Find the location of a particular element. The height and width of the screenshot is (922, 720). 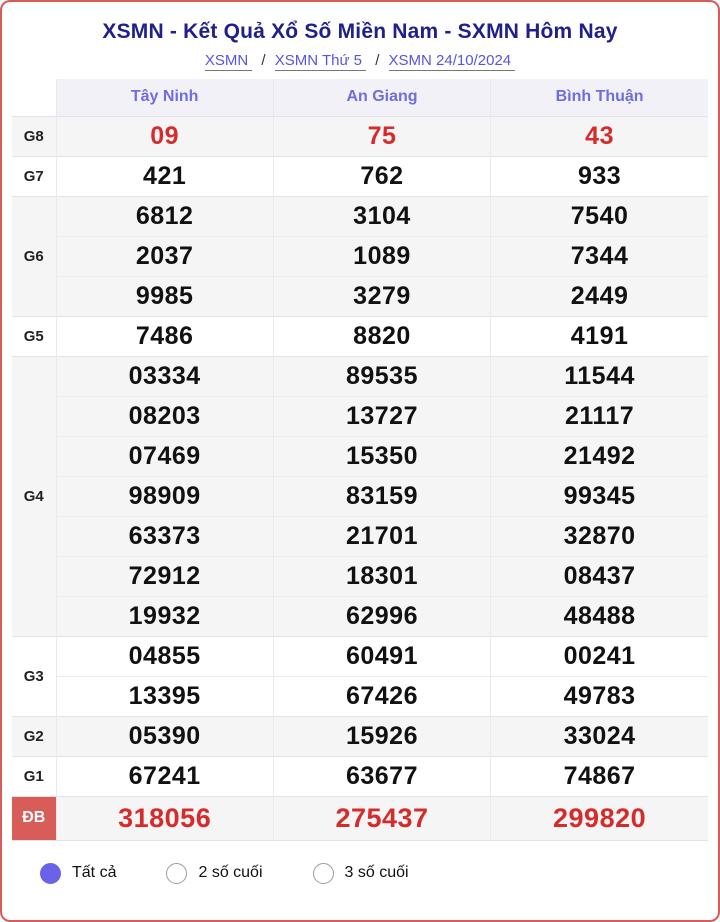

prize-value: 63373 is located at coordinates (164, 535).